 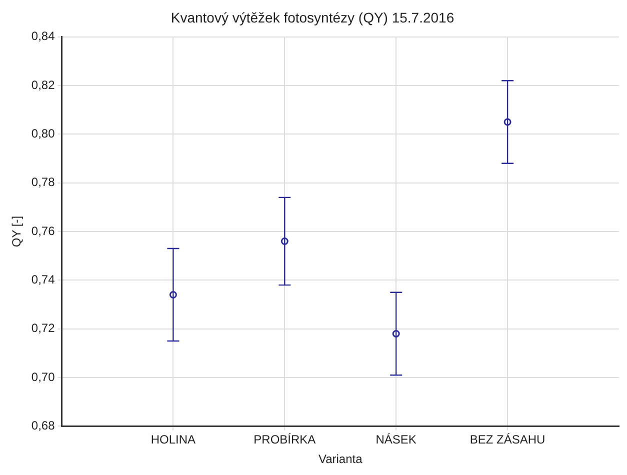 I want to click on y-tick-label: 0,70, so click(x=43, y=377).